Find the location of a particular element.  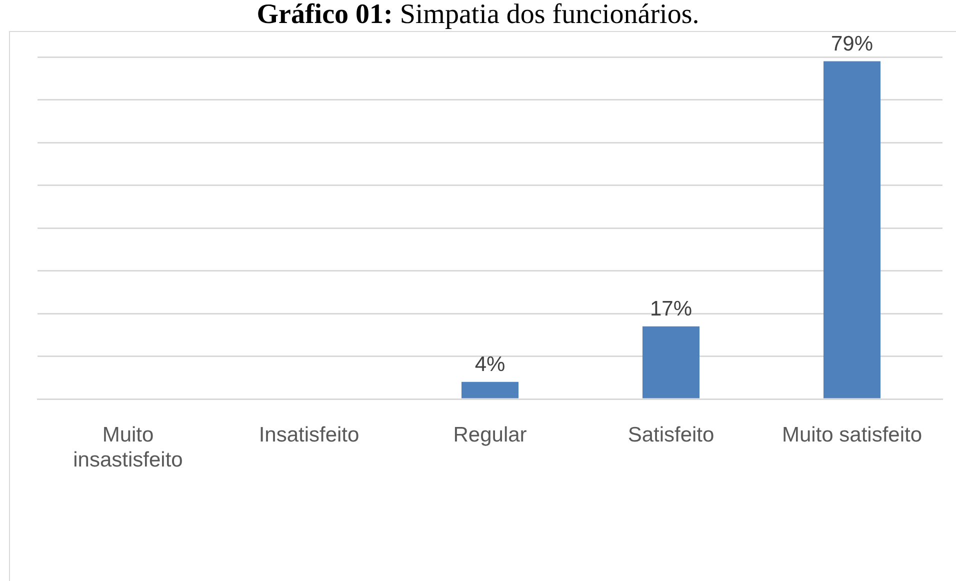

x-tick-label: Muito satisfeito is located at coordinates (852, 434).